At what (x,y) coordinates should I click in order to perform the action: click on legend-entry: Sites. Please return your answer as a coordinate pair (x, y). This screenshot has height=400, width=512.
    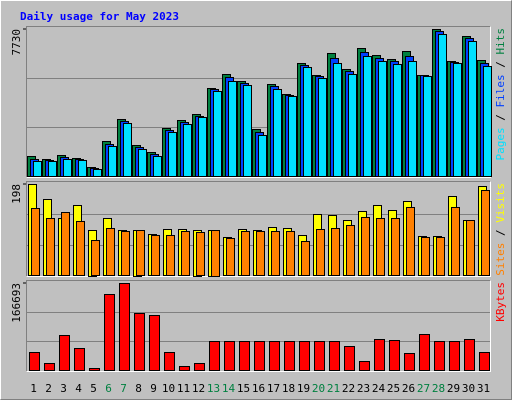
    Looking at the image, I should click on (500, 259).